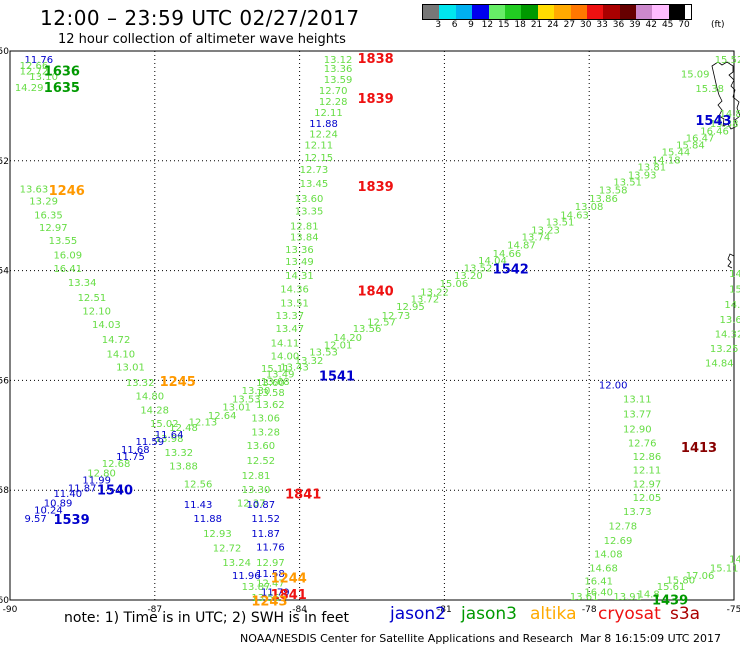  What do you see at coordinates (154, 410) in the screenshot?
I see `wave-height-value: 14.28` at bounding box center [154, 410].